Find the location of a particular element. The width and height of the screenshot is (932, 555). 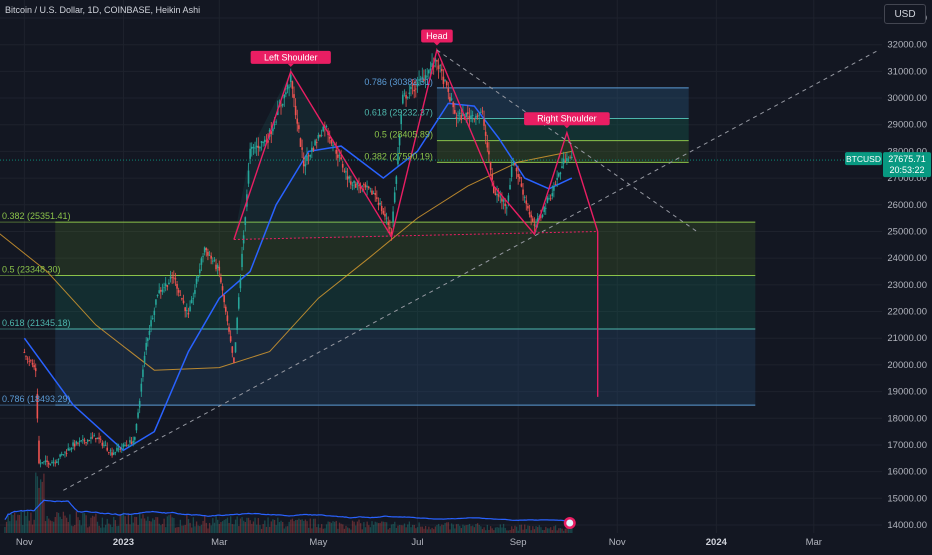

price-tick-label: 16000.00 is located at coordinates (907, 472).